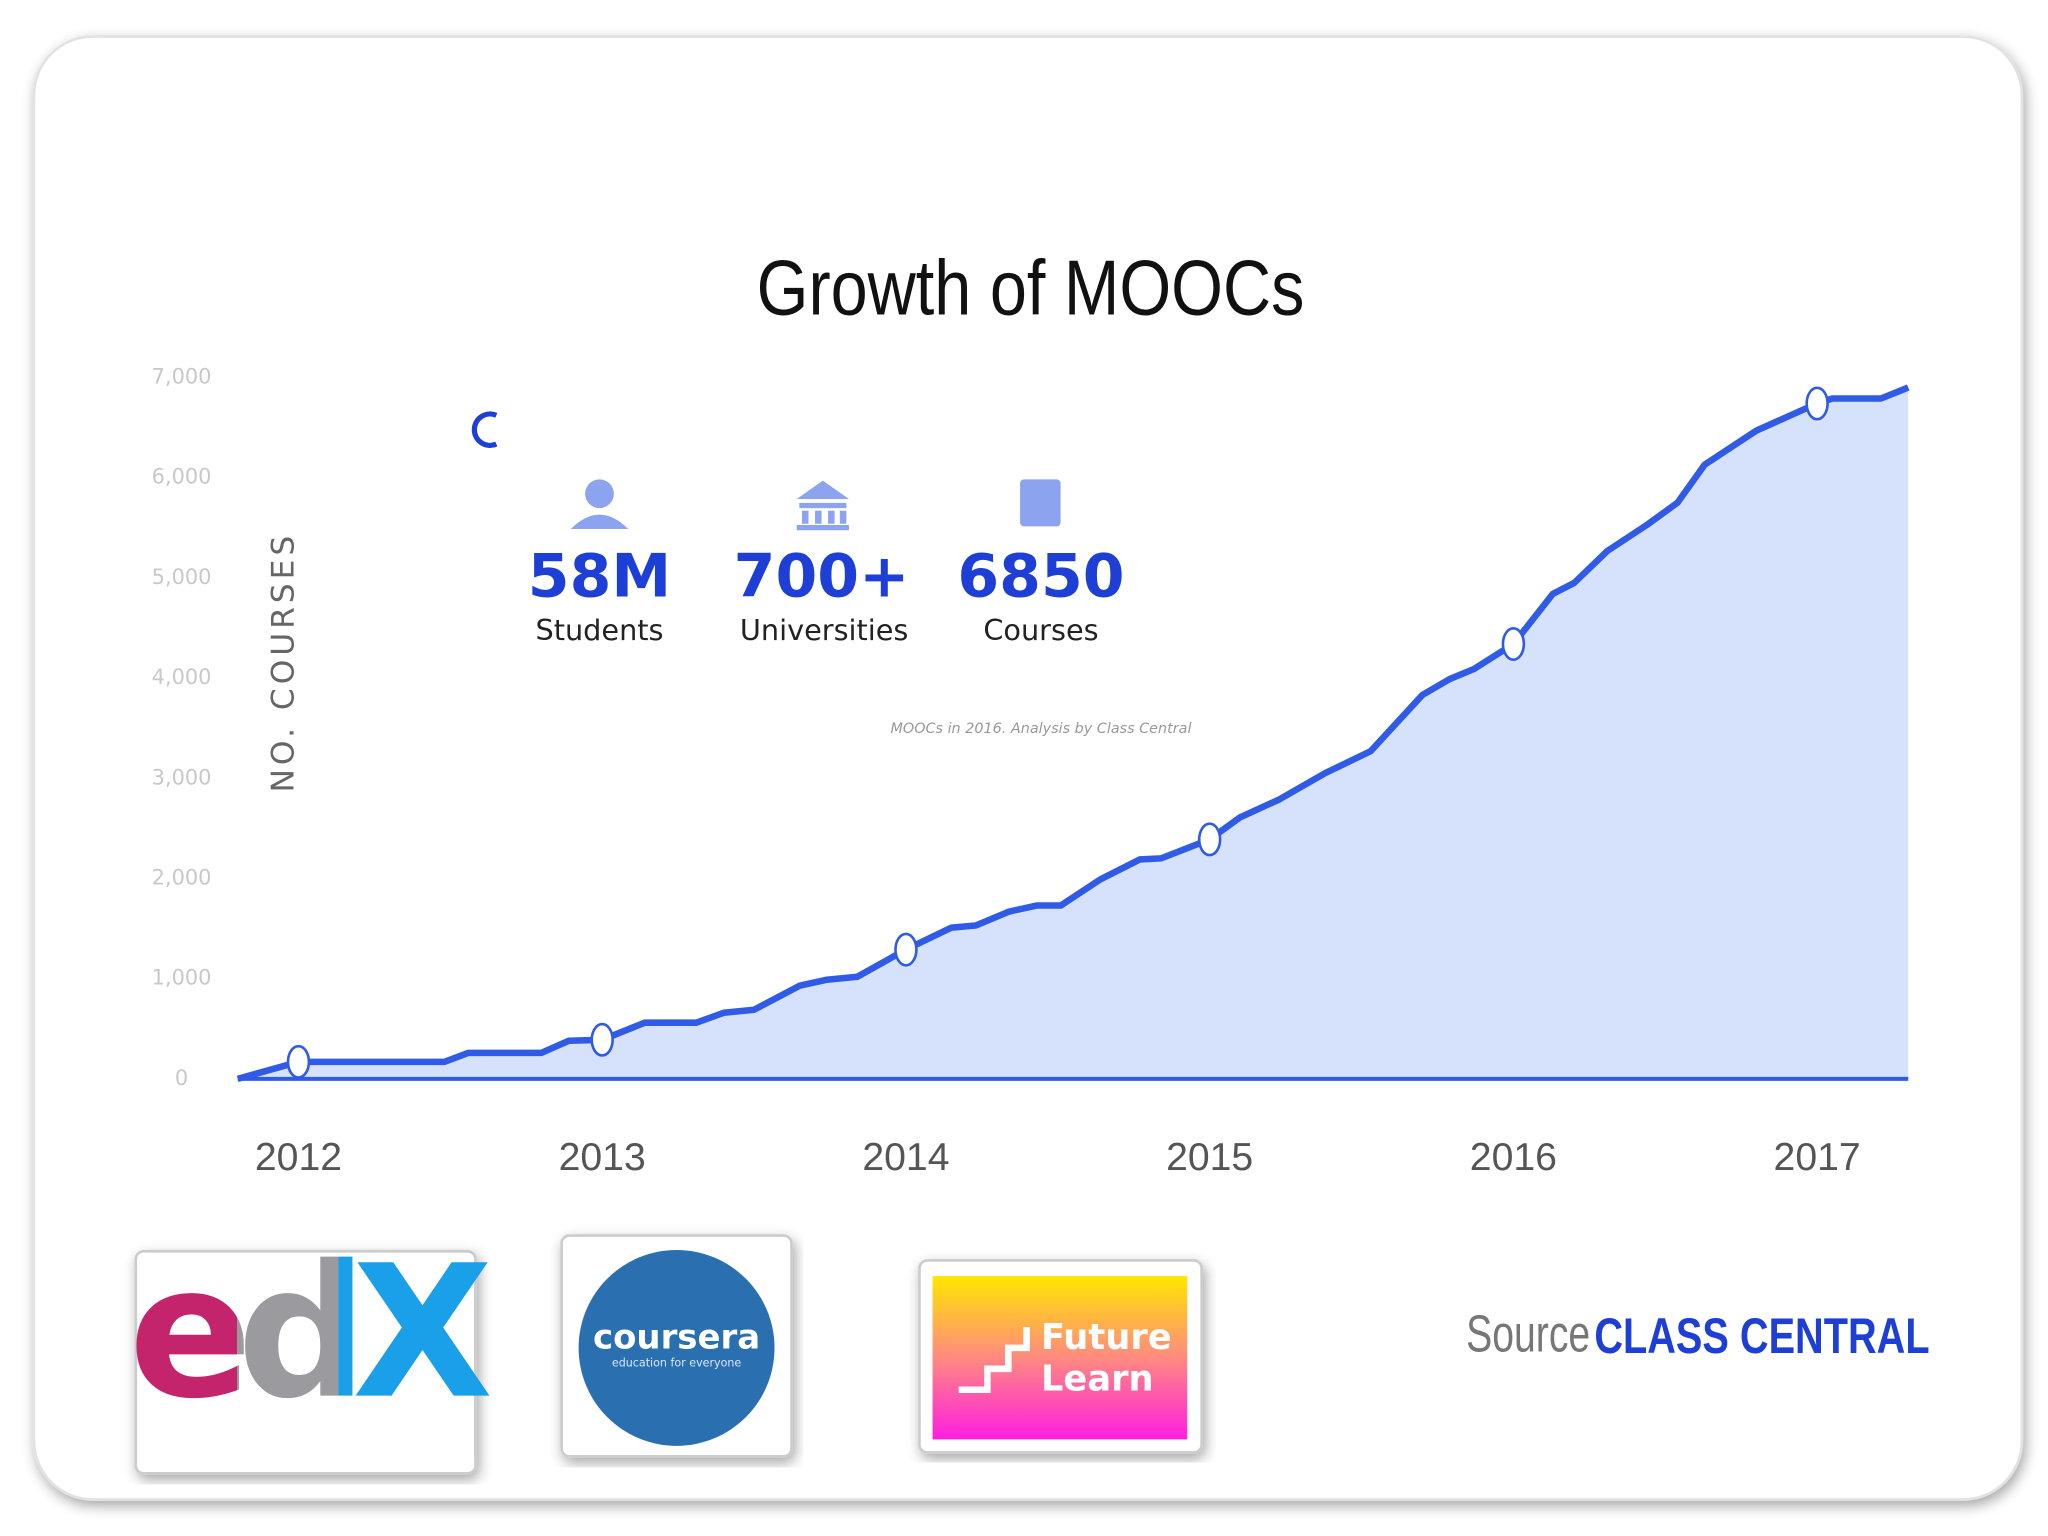  I want to click on futurelearn-stairs, so click(994, 1360).